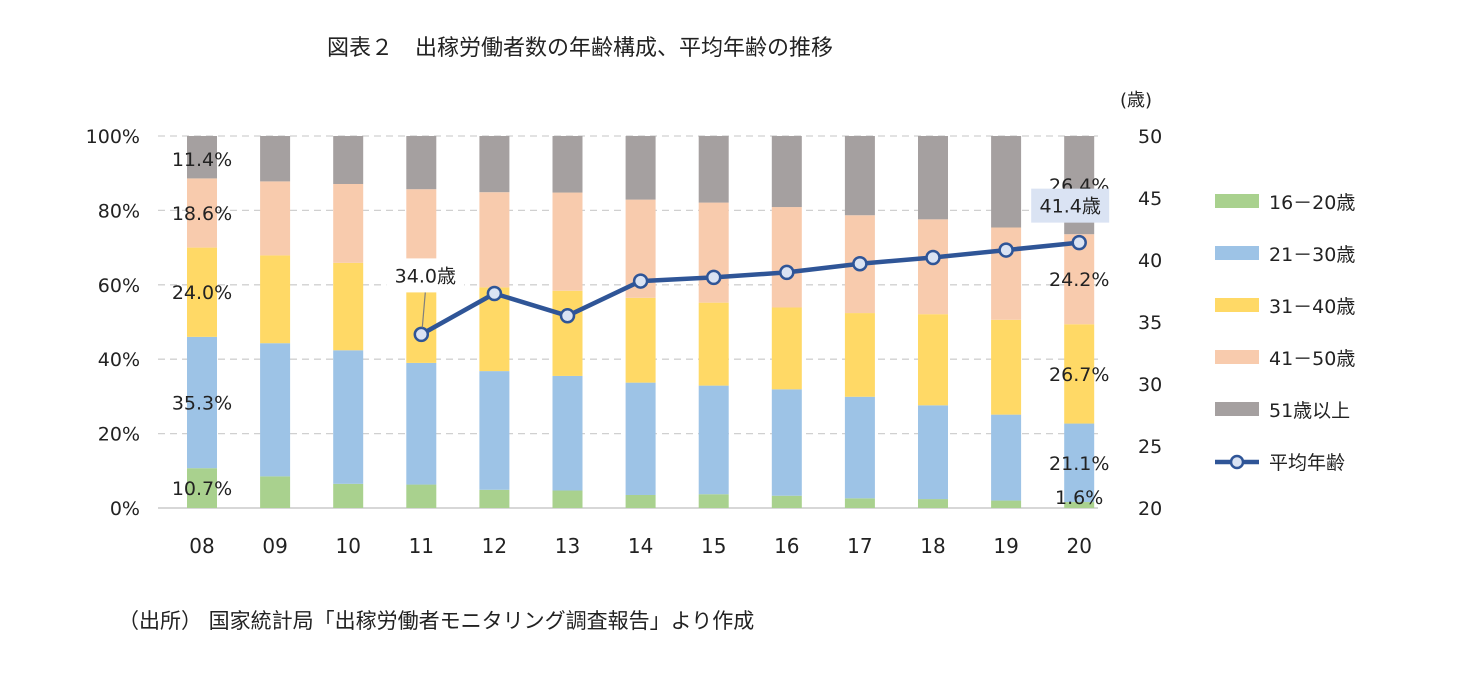  I want to click on right-axis-tick-label: 35, so click(1150, 323).